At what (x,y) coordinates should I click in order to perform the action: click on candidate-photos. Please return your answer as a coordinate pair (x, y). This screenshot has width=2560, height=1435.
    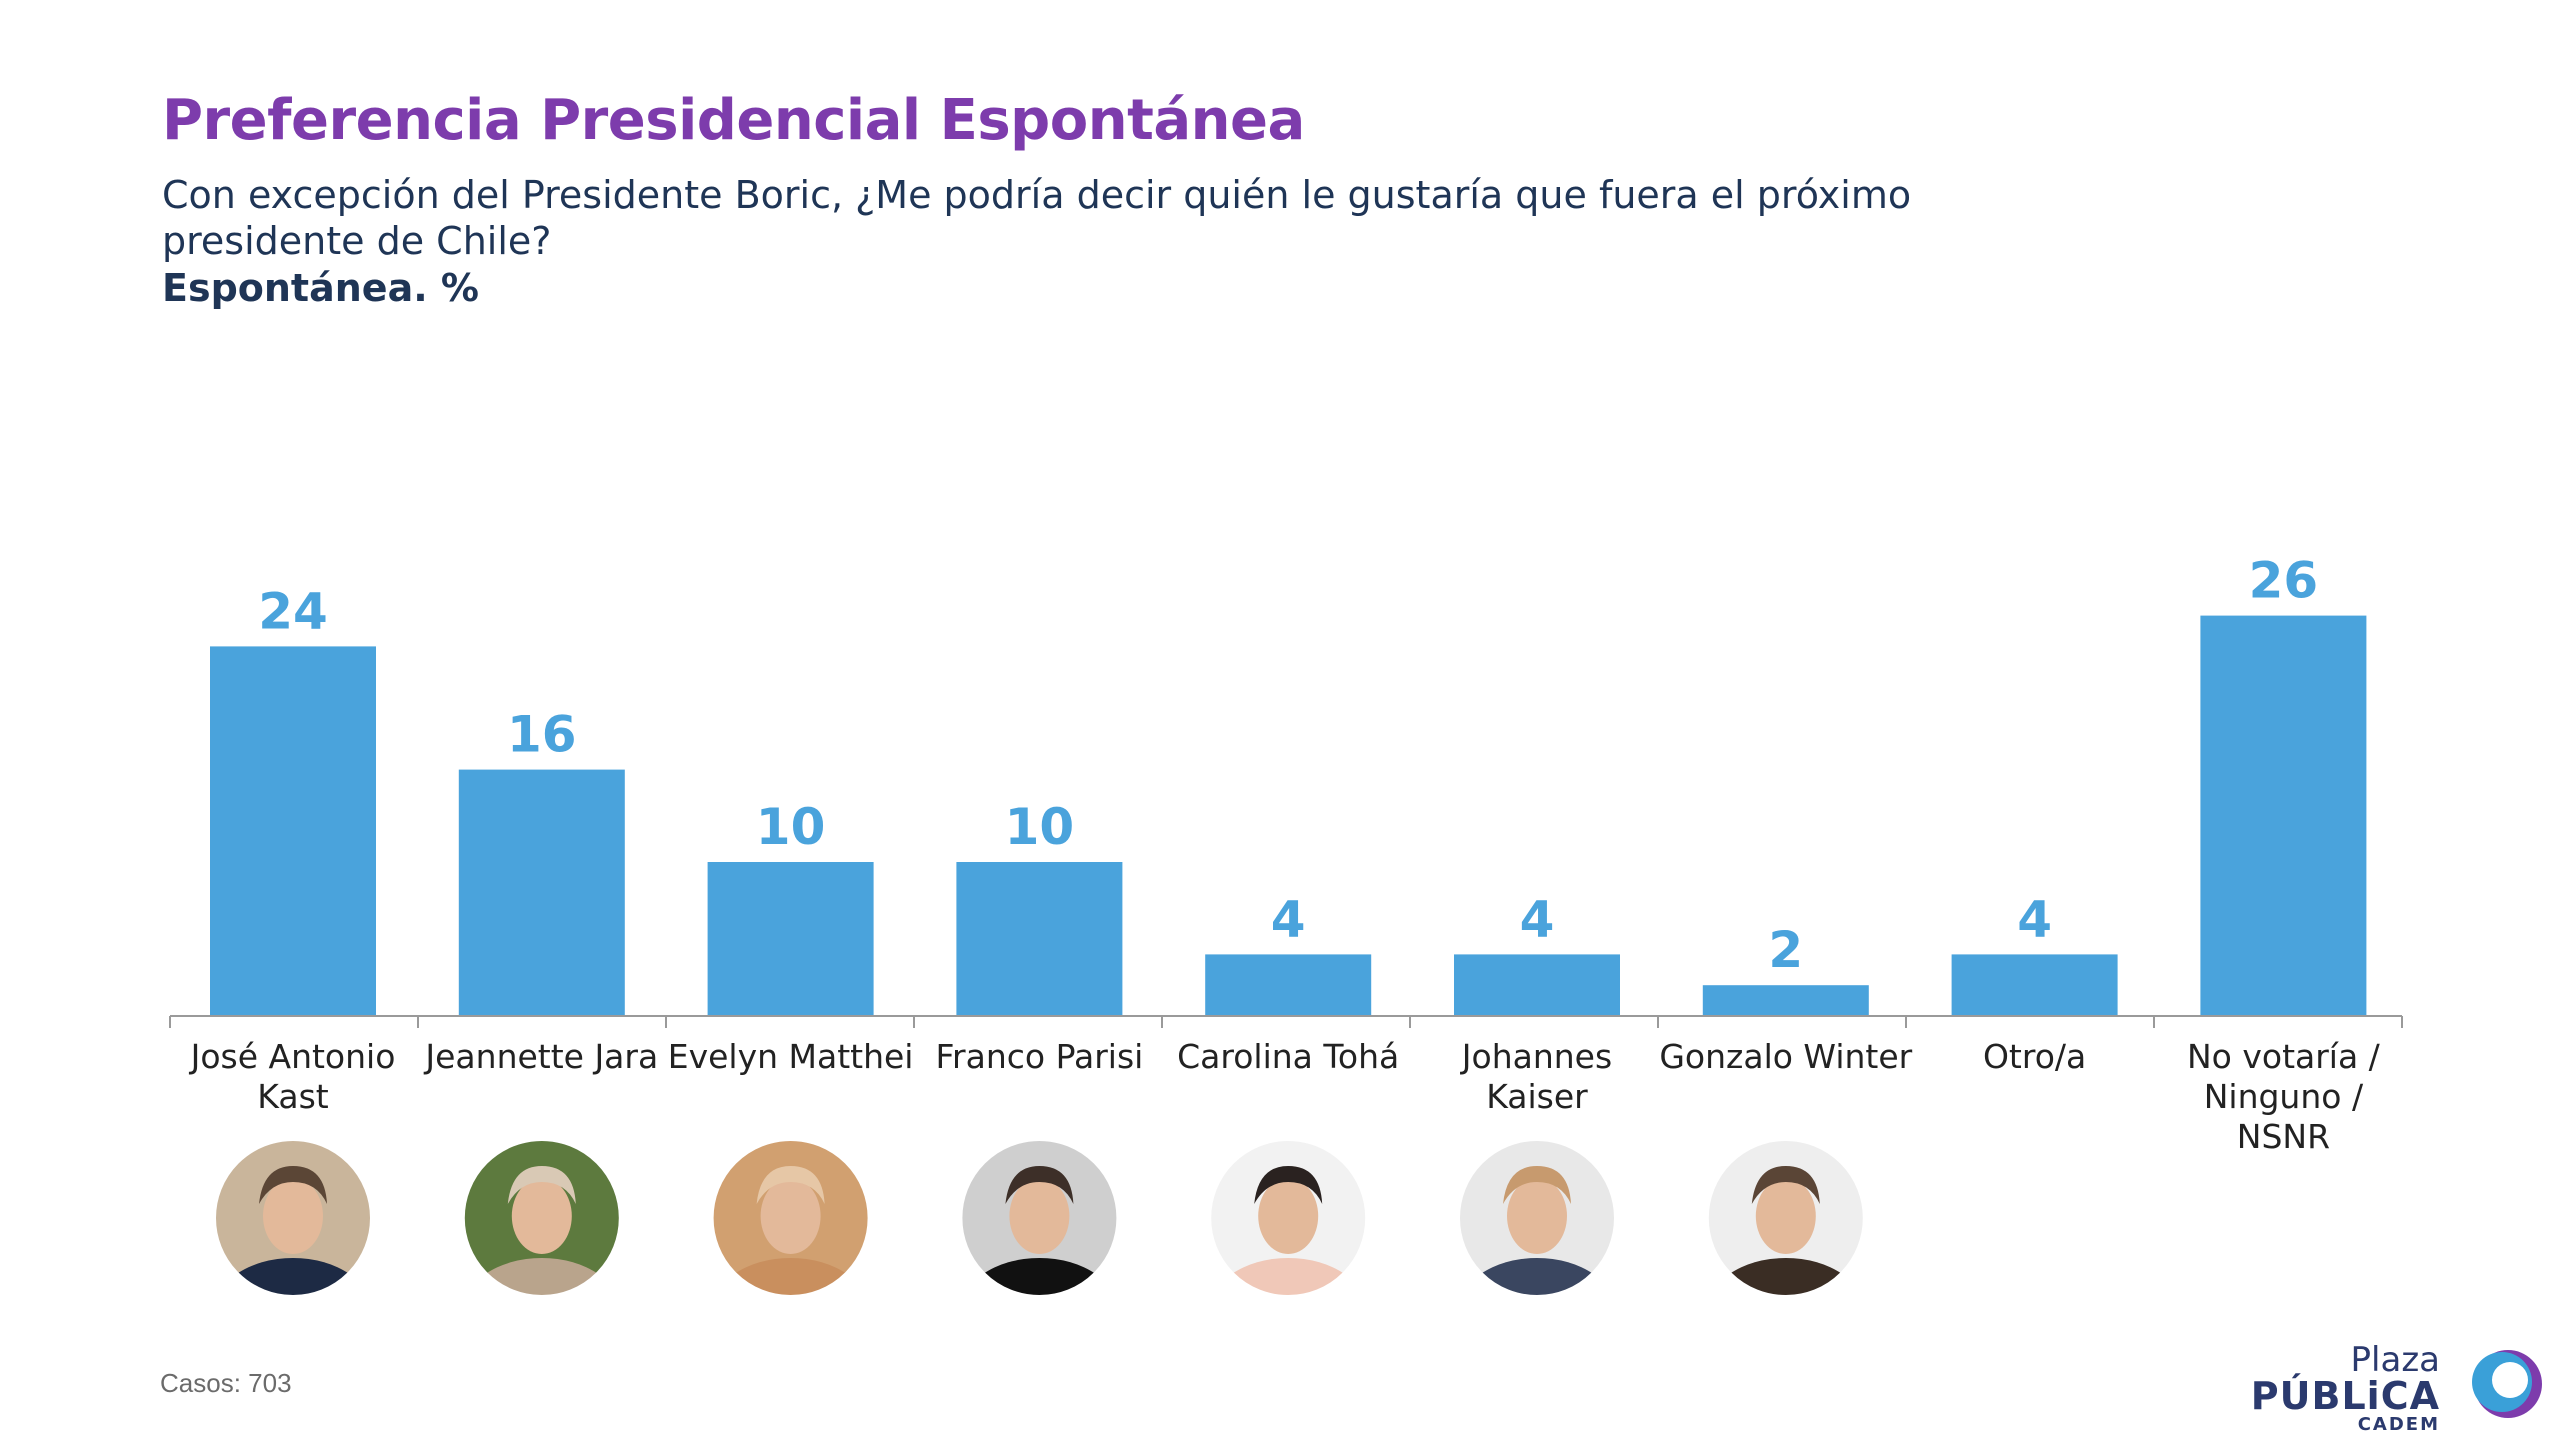
    Looking at the image, I should click on (1039, 1218).